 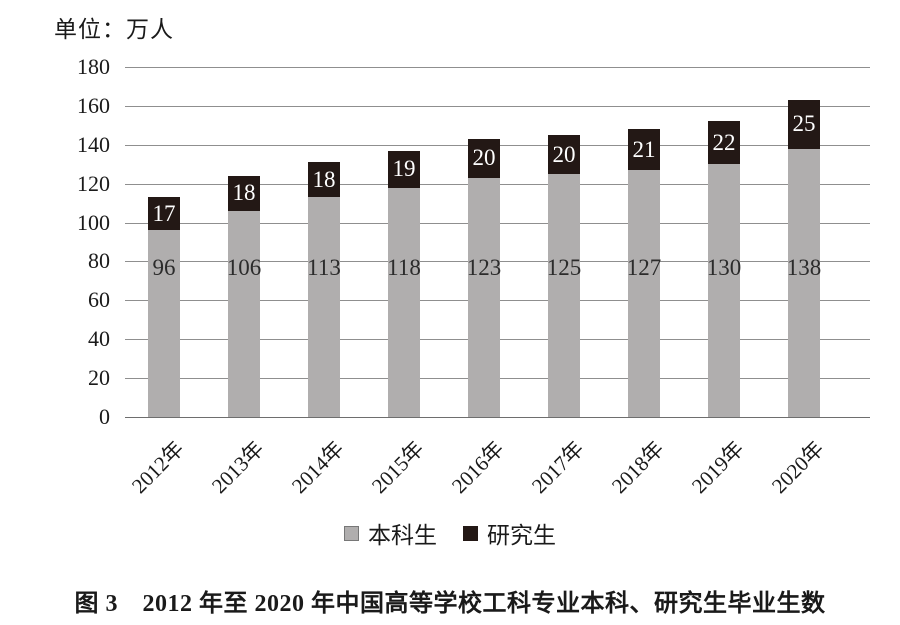 I want to click on bar-2016-grad-value: 20, so click(x=484, y=158).